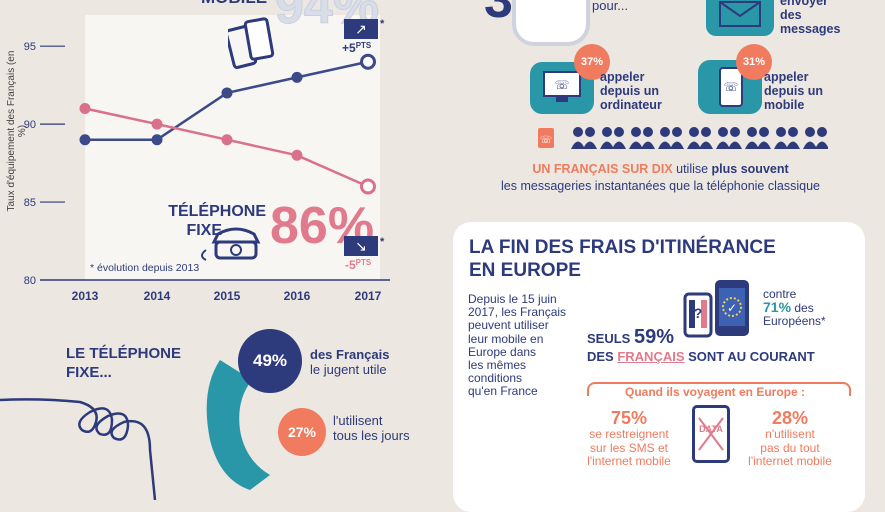 This screenshot has width=885, height=512. What do you see at coordinates (715, 392) in the screenshot?
I see `quand-text: Quand ils voyagent en Europe :` at bounding box center [715, 392].